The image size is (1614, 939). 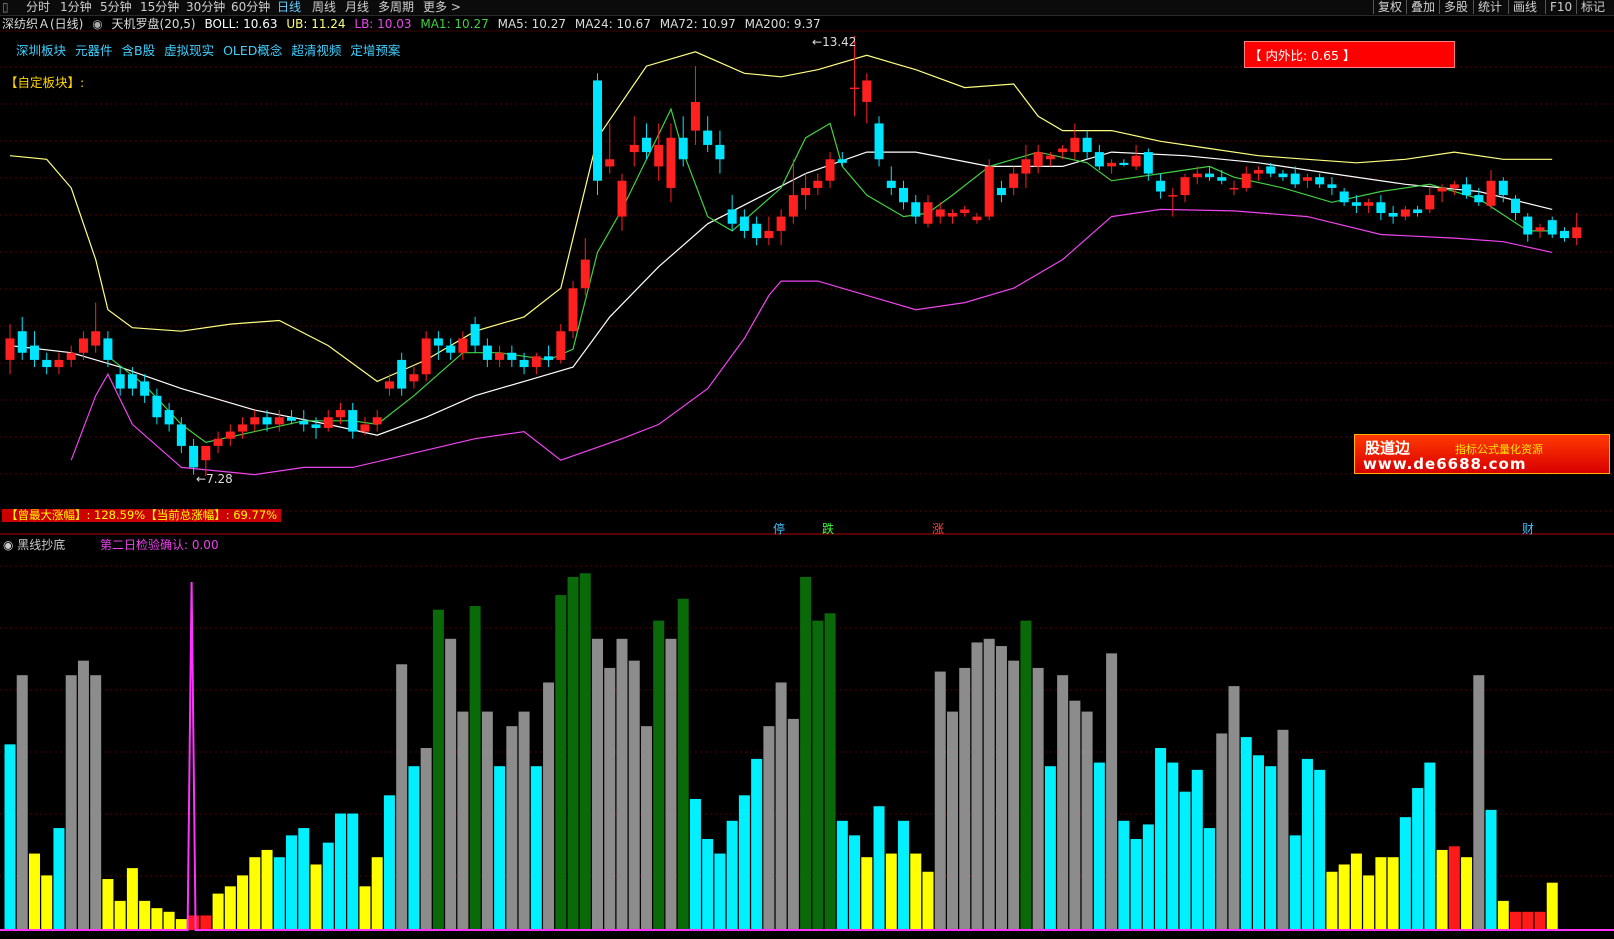 I want to click on lower-collapse-icon: ◉, so click(x=10, y=545).